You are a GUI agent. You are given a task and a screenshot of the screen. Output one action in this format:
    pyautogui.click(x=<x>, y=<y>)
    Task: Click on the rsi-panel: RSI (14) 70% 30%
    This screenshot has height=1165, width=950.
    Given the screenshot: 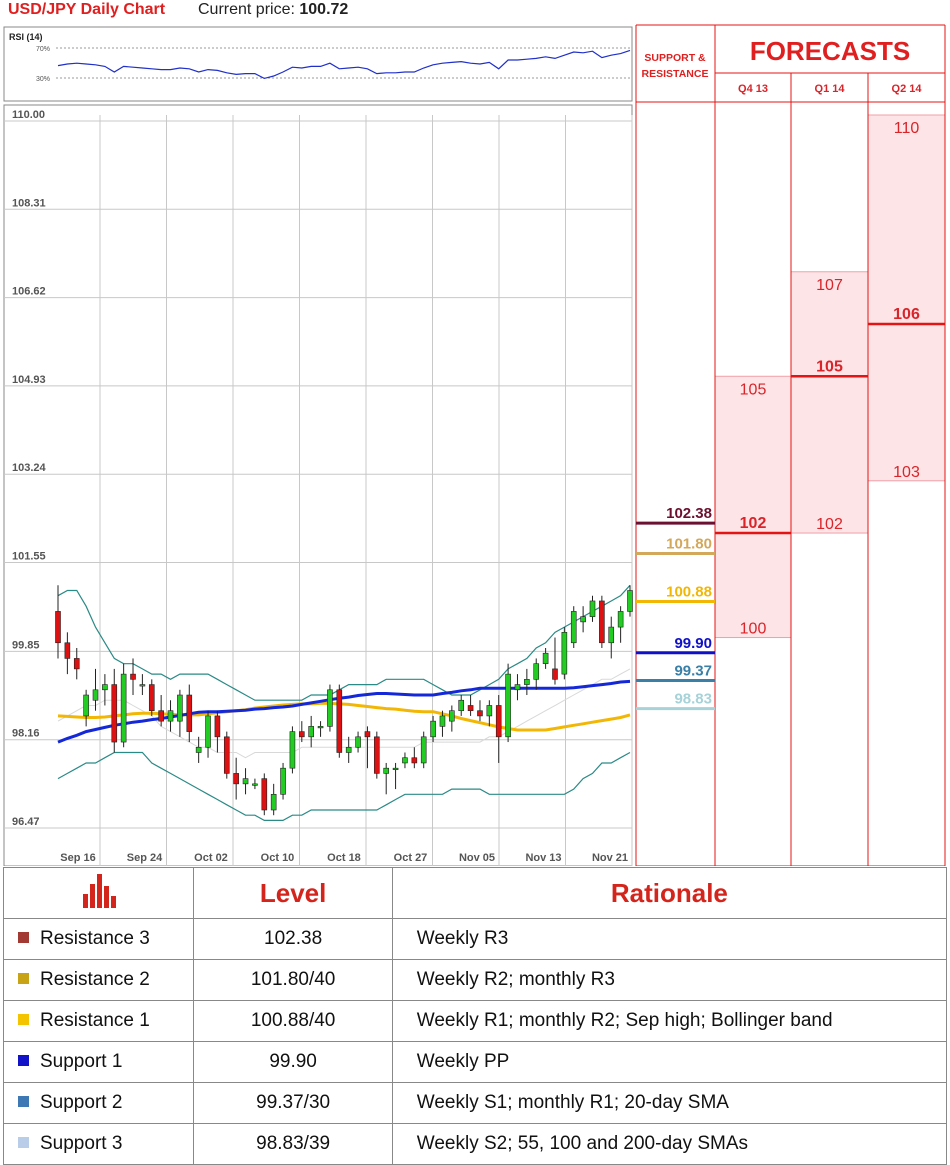 What is the action you would take?
    pyautogui.click(x=318, y=64)
    